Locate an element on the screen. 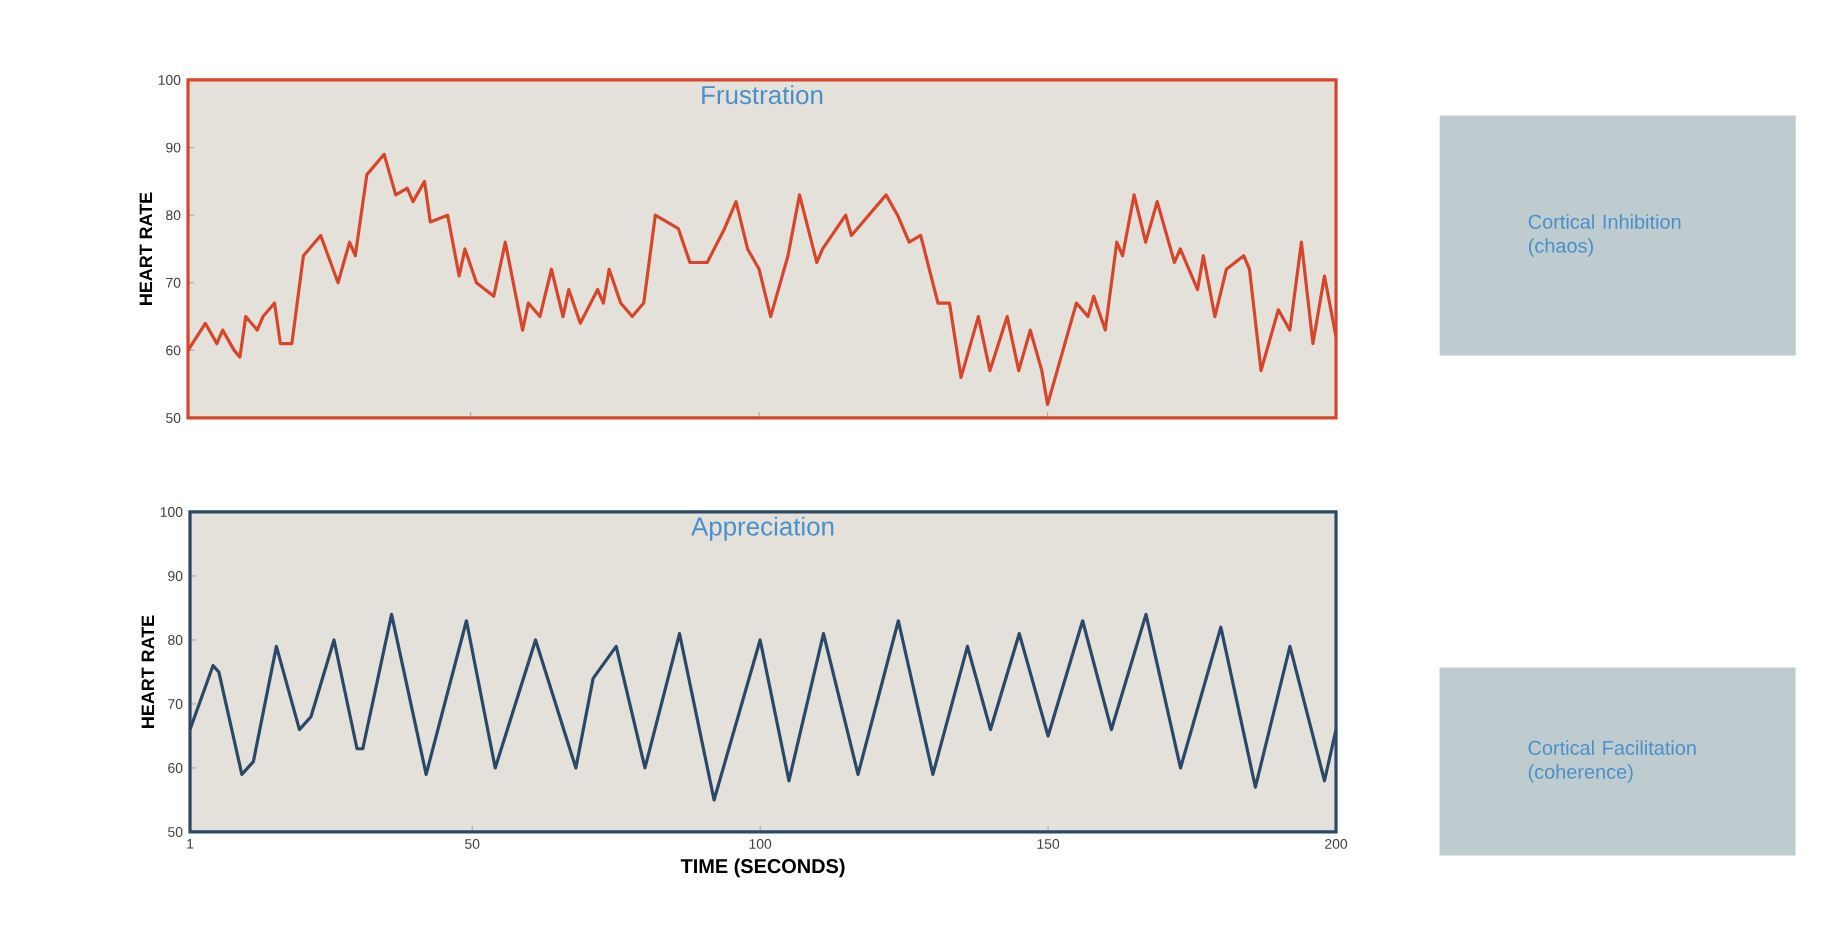 This screenshot has width=1826, height=936. text: Cortical Inhibition (chaos) is located at coordinates (1604, 235).